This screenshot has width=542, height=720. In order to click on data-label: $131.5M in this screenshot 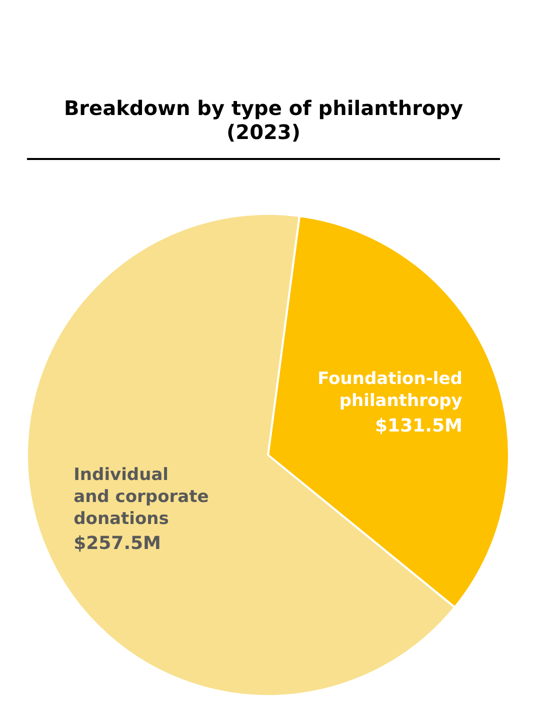, I will do `click(418, 425)`.